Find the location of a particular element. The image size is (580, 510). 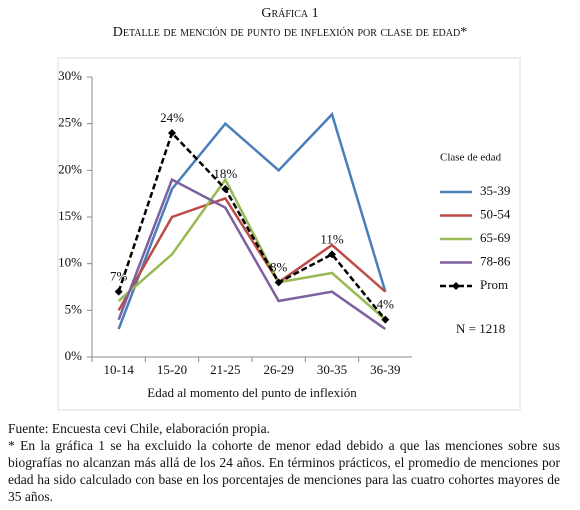

data-label: 18% is located at coordinates (225, 173).